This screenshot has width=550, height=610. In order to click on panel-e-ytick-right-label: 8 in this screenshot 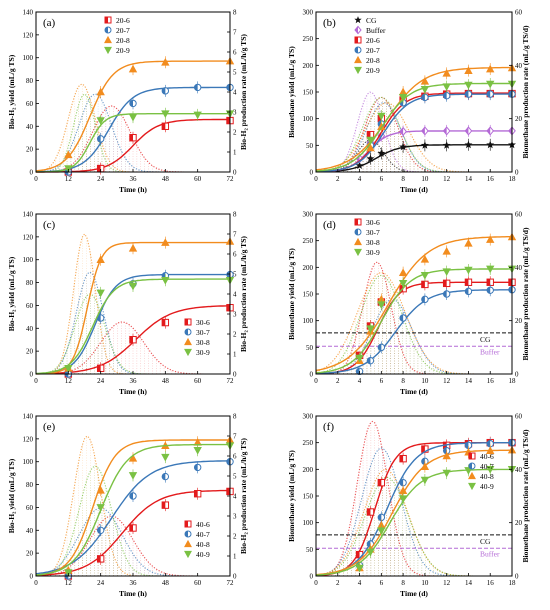, I will do `click(235, 417)`.